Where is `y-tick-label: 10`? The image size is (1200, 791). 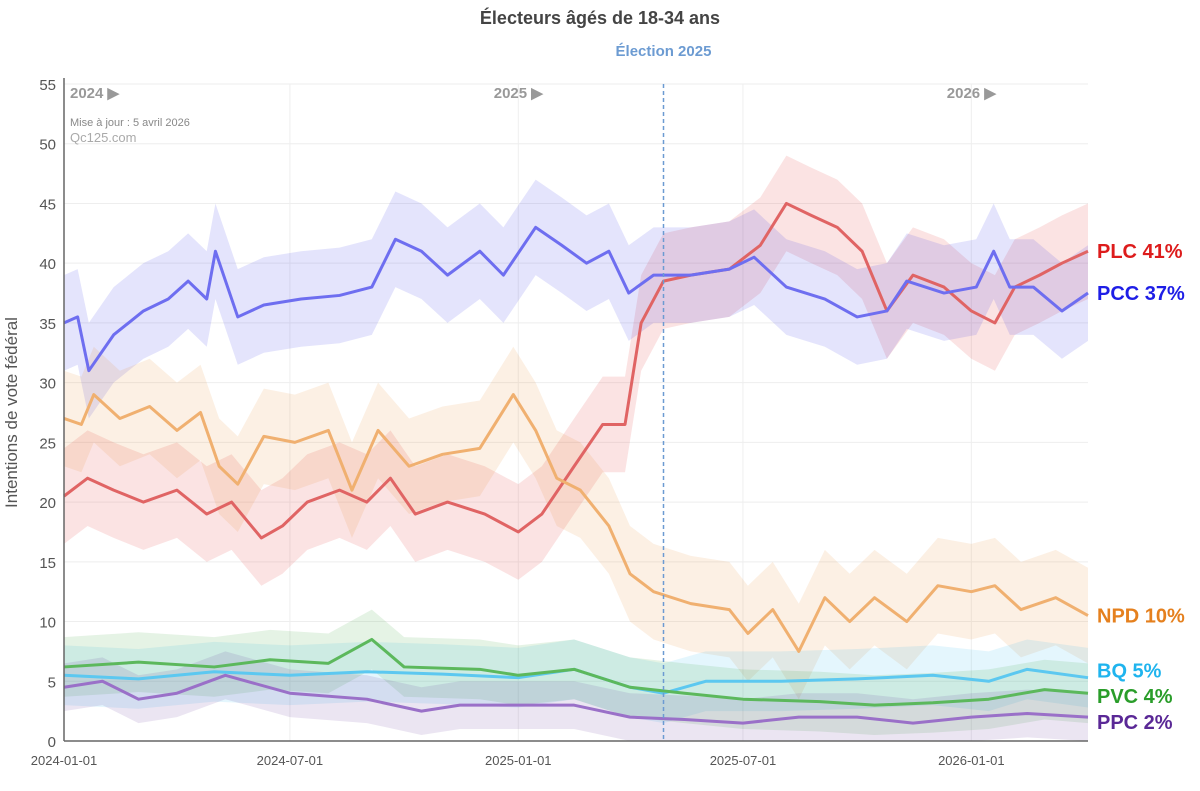
y-tick-label: 10 is located at coordinates (47, 623).